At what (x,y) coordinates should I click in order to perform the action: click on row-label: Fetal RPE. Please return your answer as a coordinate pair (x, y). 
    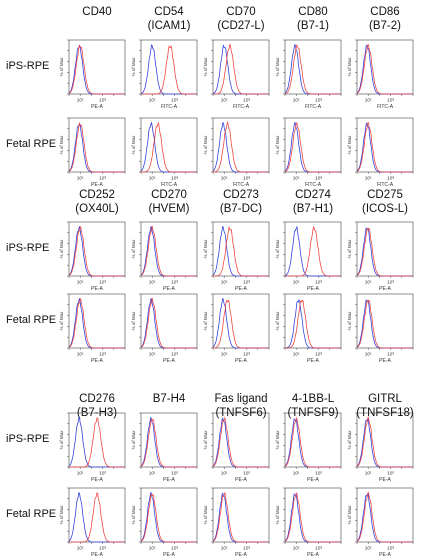
    Looking at the image, I should click on (31, 514).